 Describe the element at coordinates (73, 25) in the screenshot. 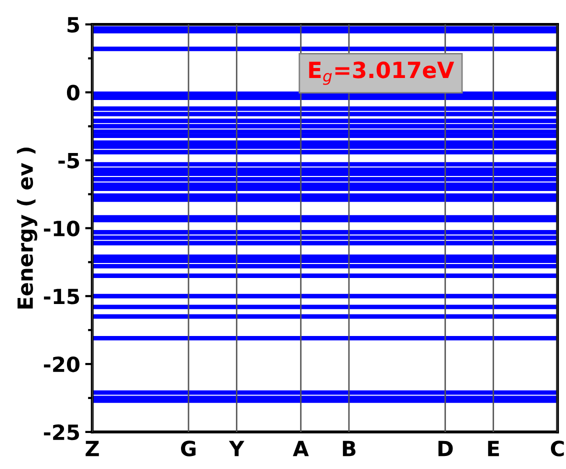

I see `y-tick-label: 5` at that location.